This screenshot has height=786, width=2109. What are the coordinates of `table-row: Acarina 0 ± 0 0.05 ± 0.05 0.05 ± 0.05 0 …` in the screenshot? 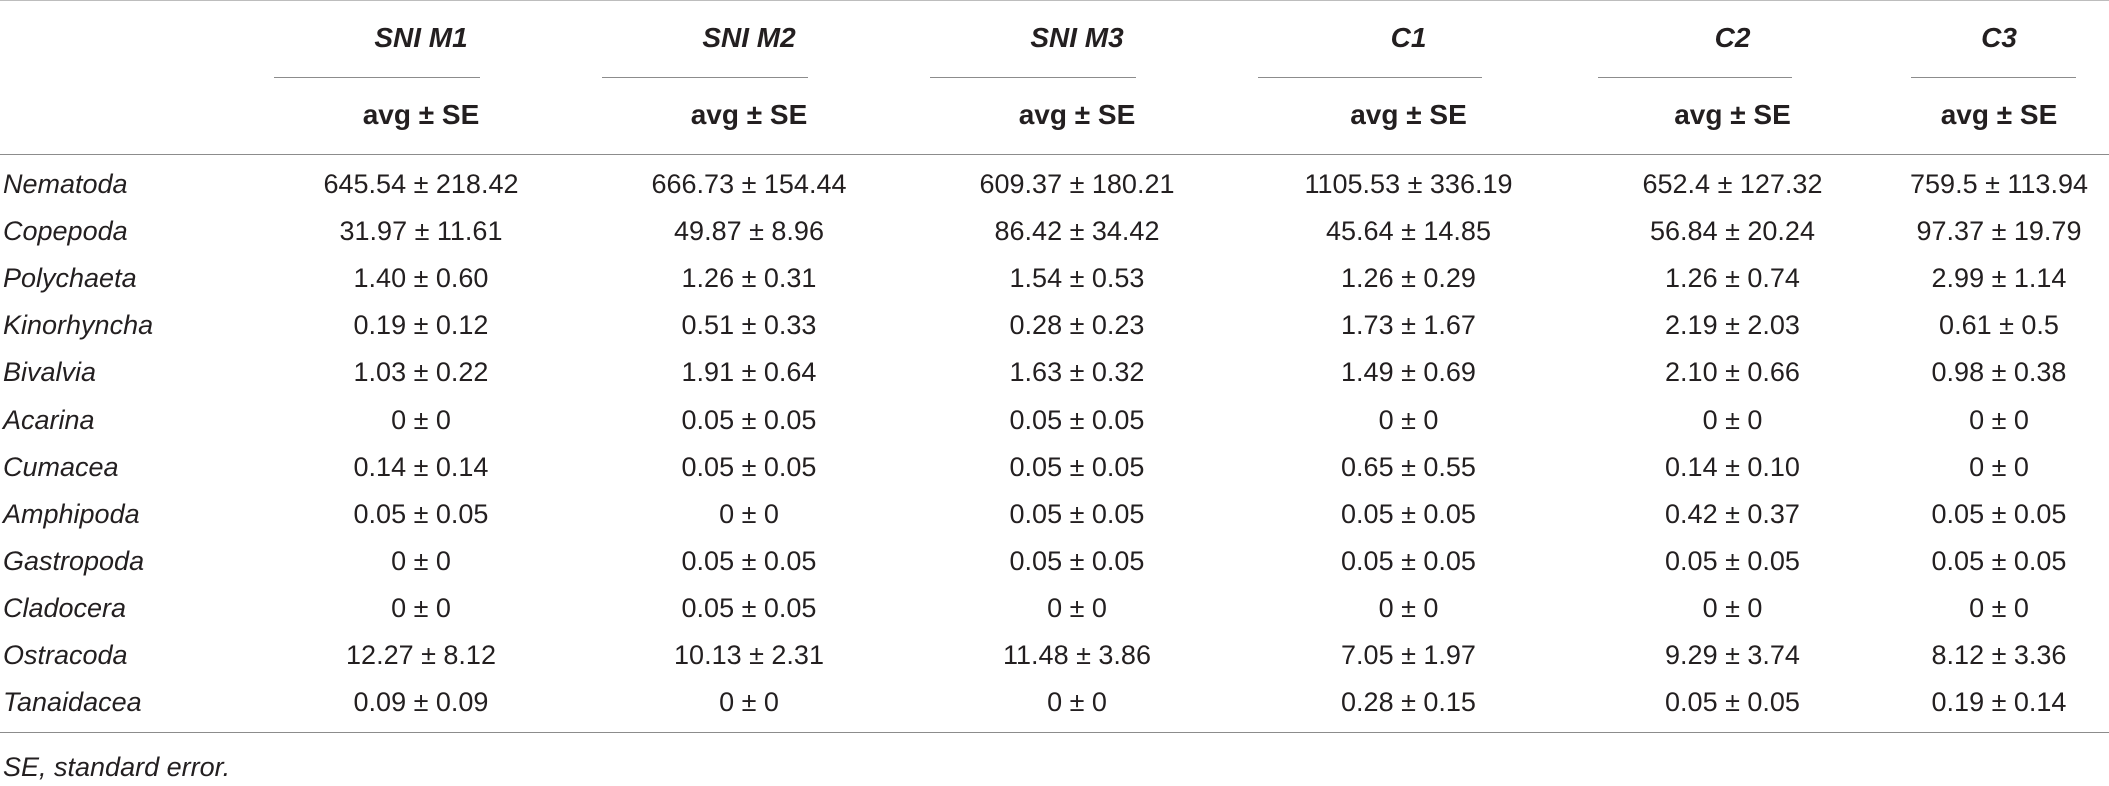 It's located at (1054, 419).